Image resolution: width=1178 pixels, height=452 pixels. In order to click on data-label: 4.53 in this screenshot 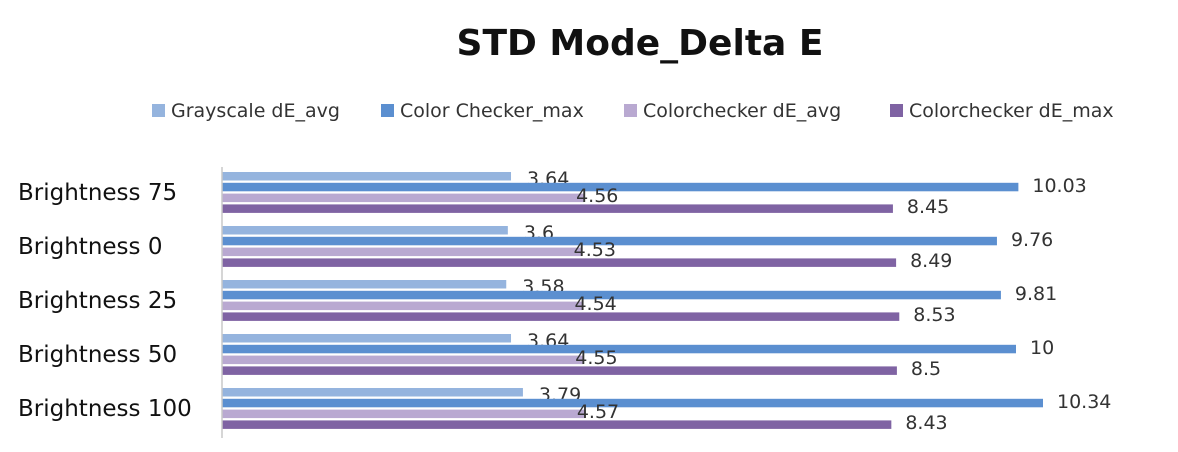, I will do `click(595, 250)`.